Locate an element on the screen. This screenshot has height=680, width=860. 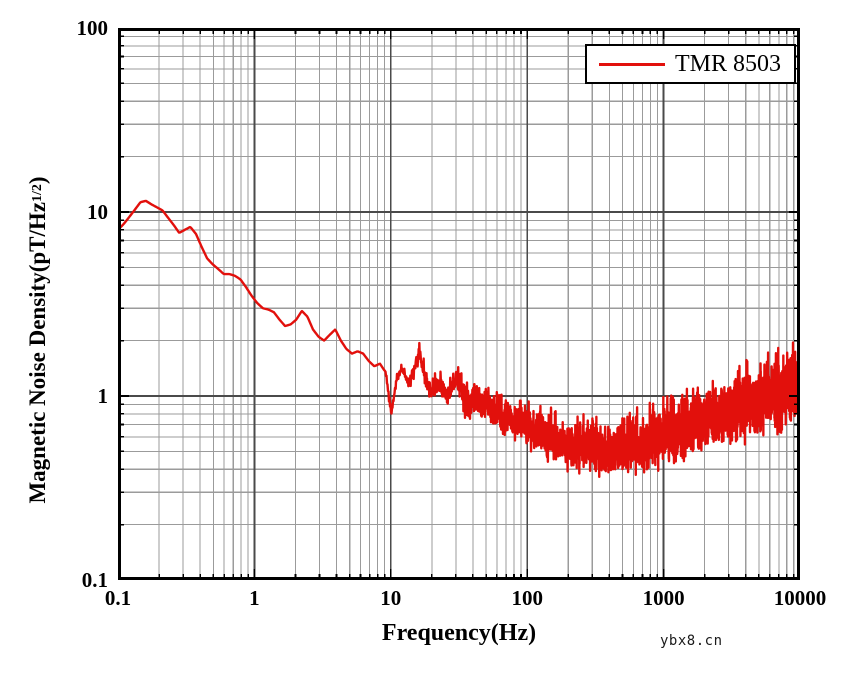
y-tick-label: 1 is located at coordinates (103, 396).